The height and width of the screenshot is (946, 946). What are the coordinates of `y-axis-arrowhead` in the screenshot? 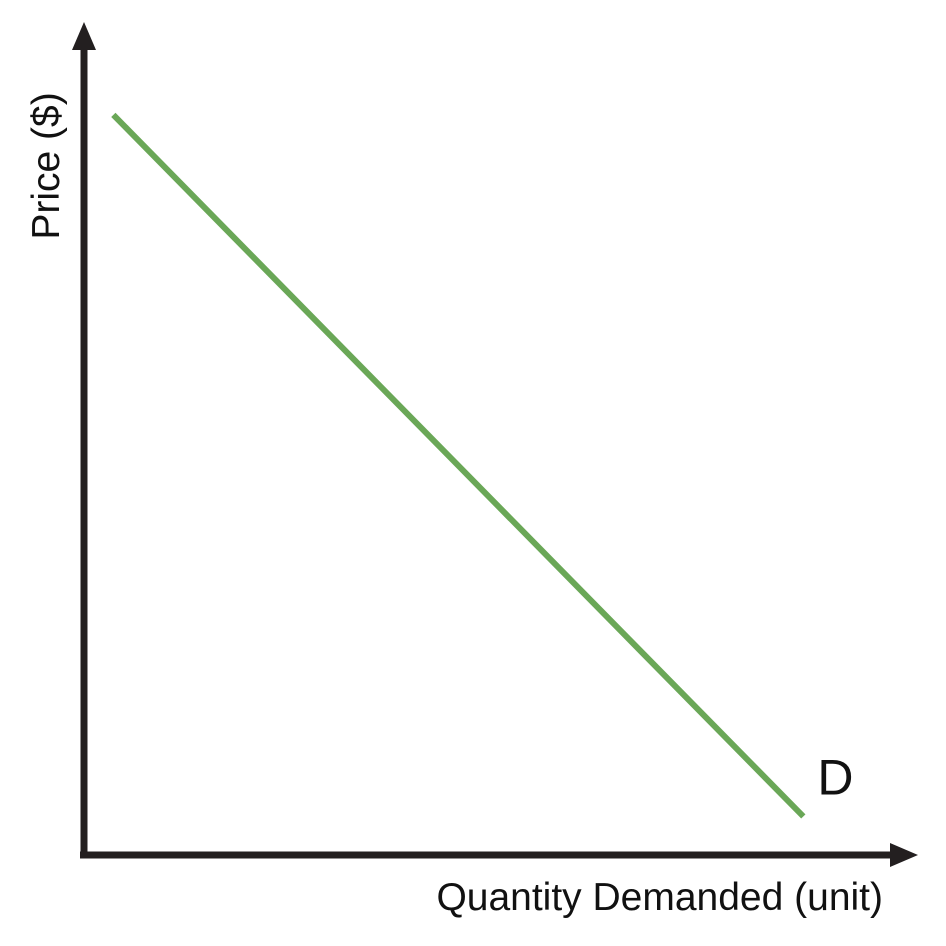 It's located at (84, 36).